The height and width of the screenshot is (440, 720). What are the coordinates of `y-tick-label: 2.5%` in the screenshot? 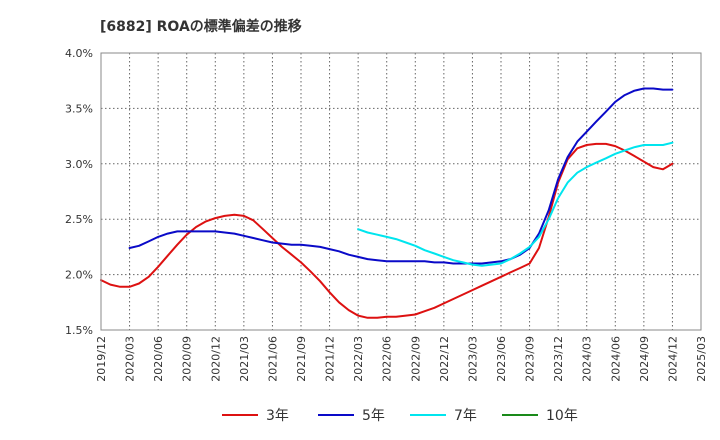 It's located at (79, 219).